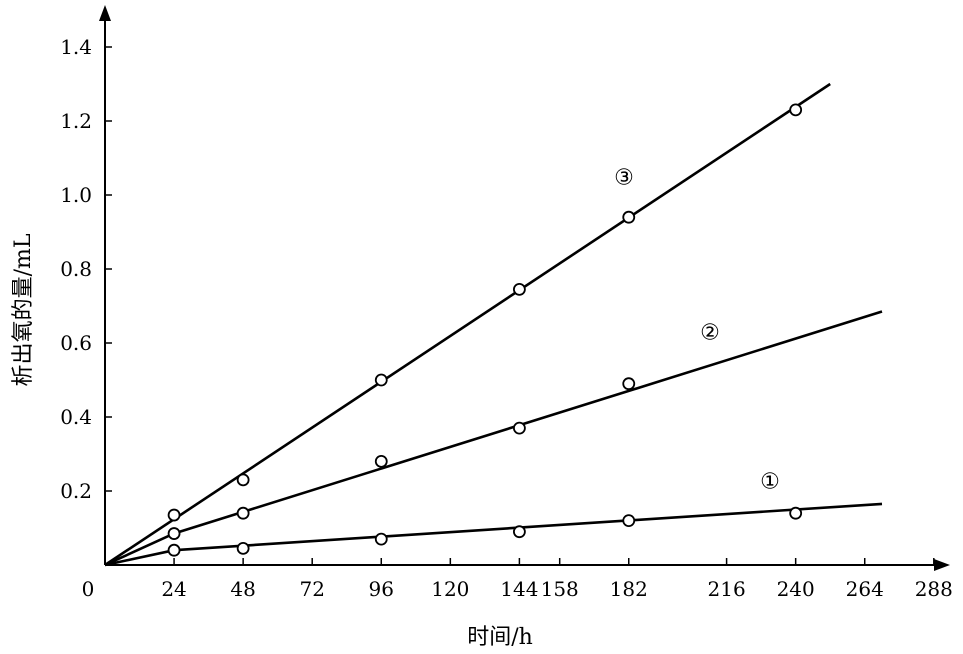 Image resolution: width=963 pixels, height=654 pixels. Describe the element at coordinates (697, 330) in the screenshot. I see `series-labels: ① ② ③` at that location.